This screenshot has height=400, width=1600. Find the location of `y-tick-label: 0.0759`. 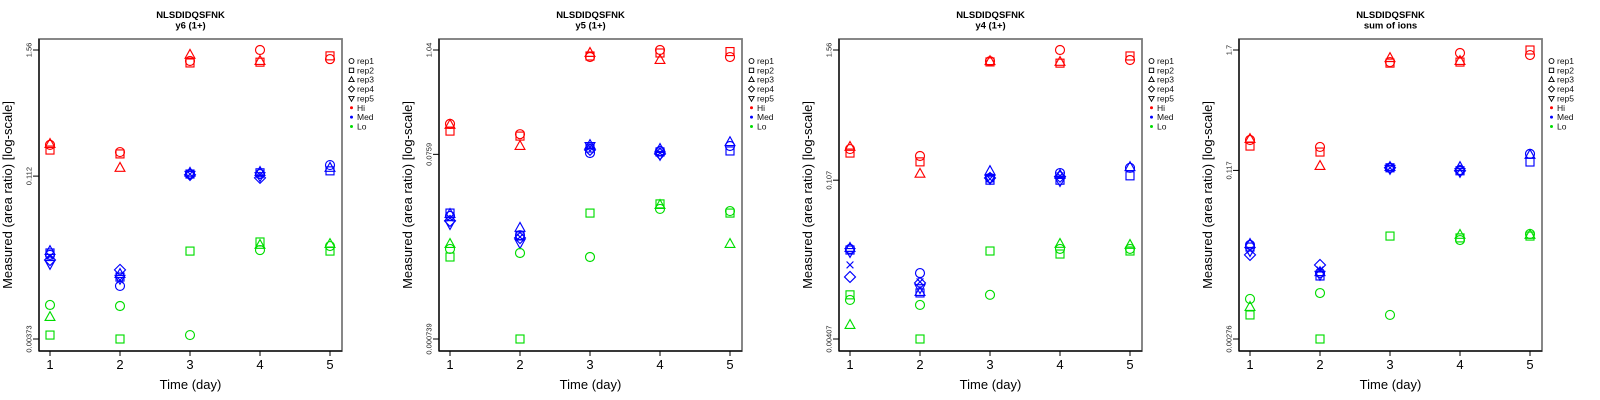

y-tick-label: 0.0759 is located at coordinates (429, 154).